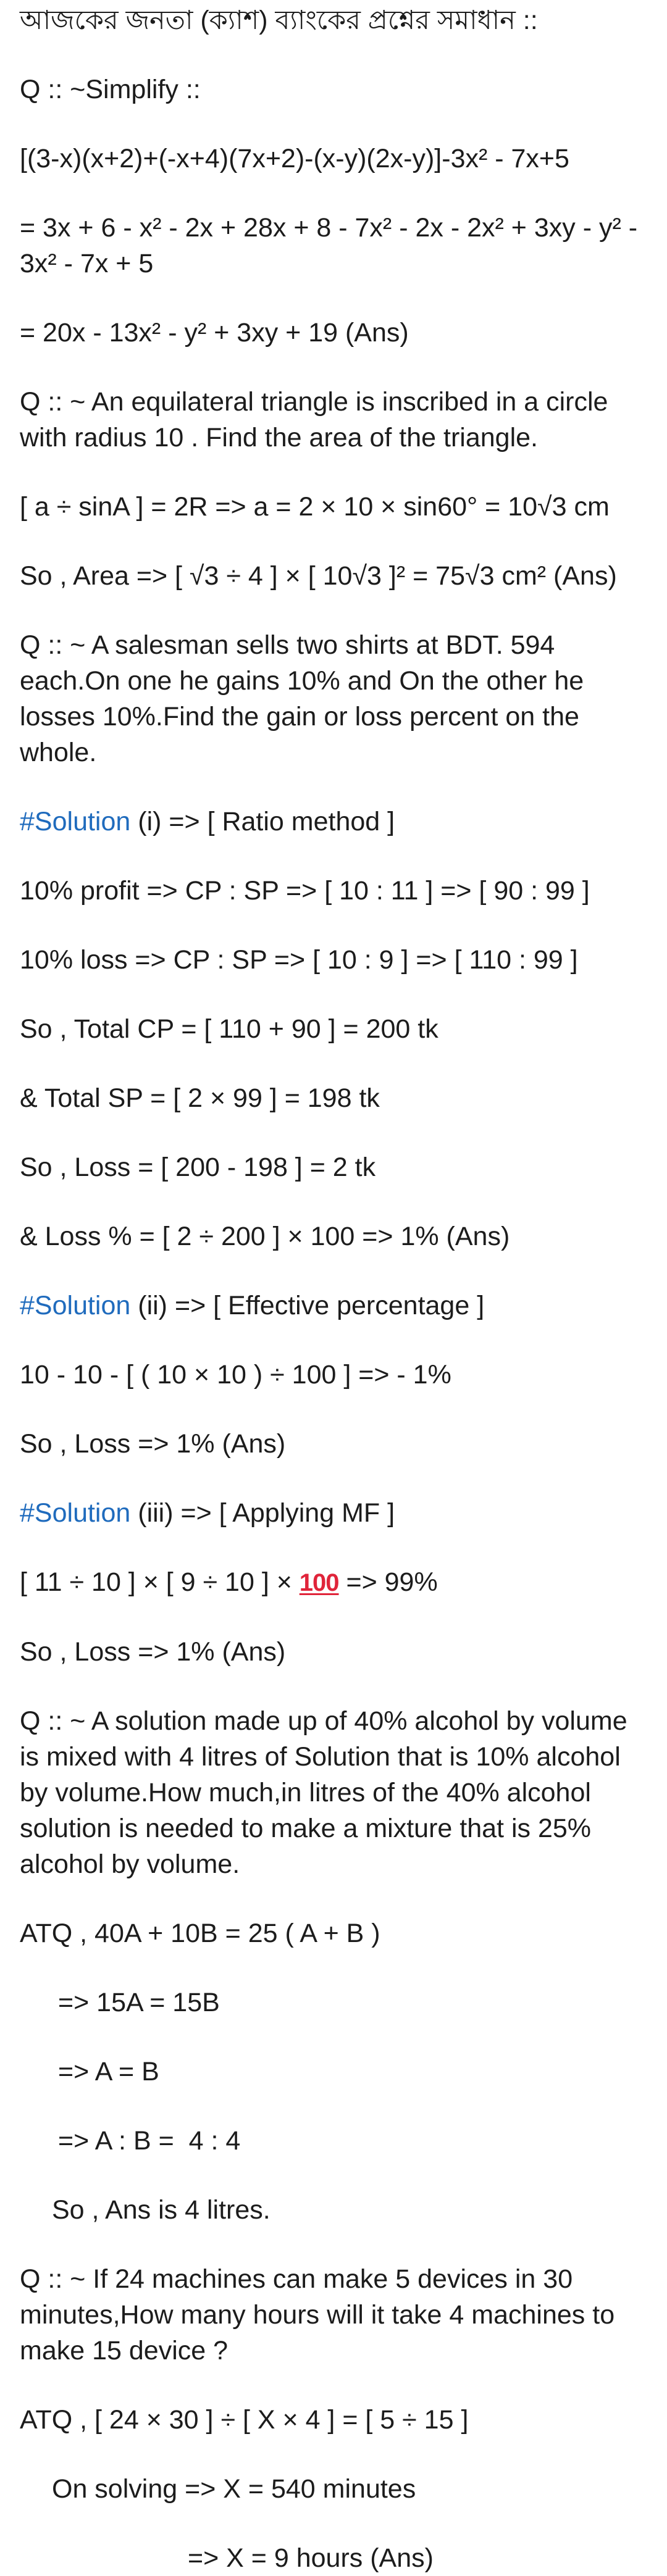 Image resolution: width=667 pixels, height=2576 pixels. Describe the element at coordinates (265, 1236) in the screenshot. I see `q3-loss-percent: & Loss % = [ 2 ÷ 200 ] × 100 => 1% (Ans)` at that location.